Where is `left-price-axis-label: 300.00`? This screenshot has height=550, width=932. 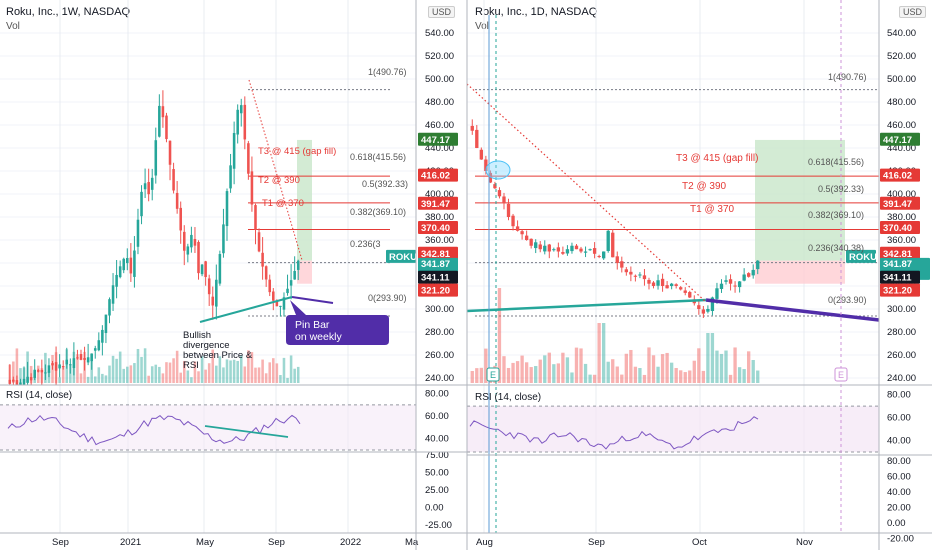 left-price-axis-label: 300.00 is located at coordinates (439, 309).